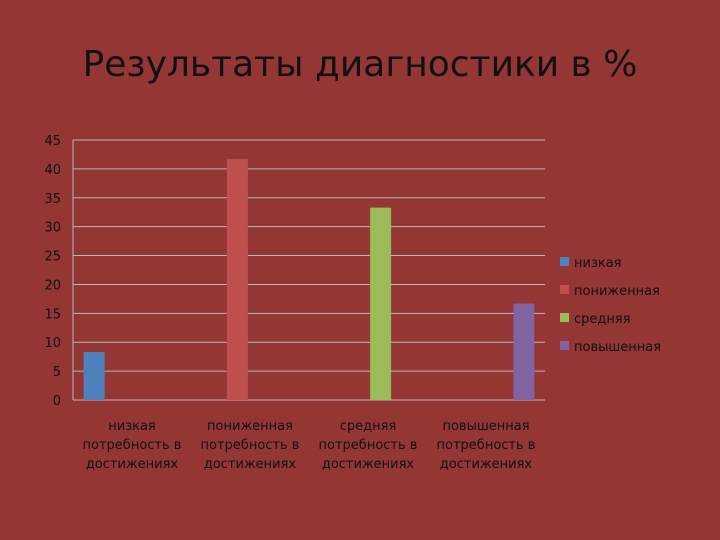  I want to click on x-tick-label: средняя, so click(368, 426).